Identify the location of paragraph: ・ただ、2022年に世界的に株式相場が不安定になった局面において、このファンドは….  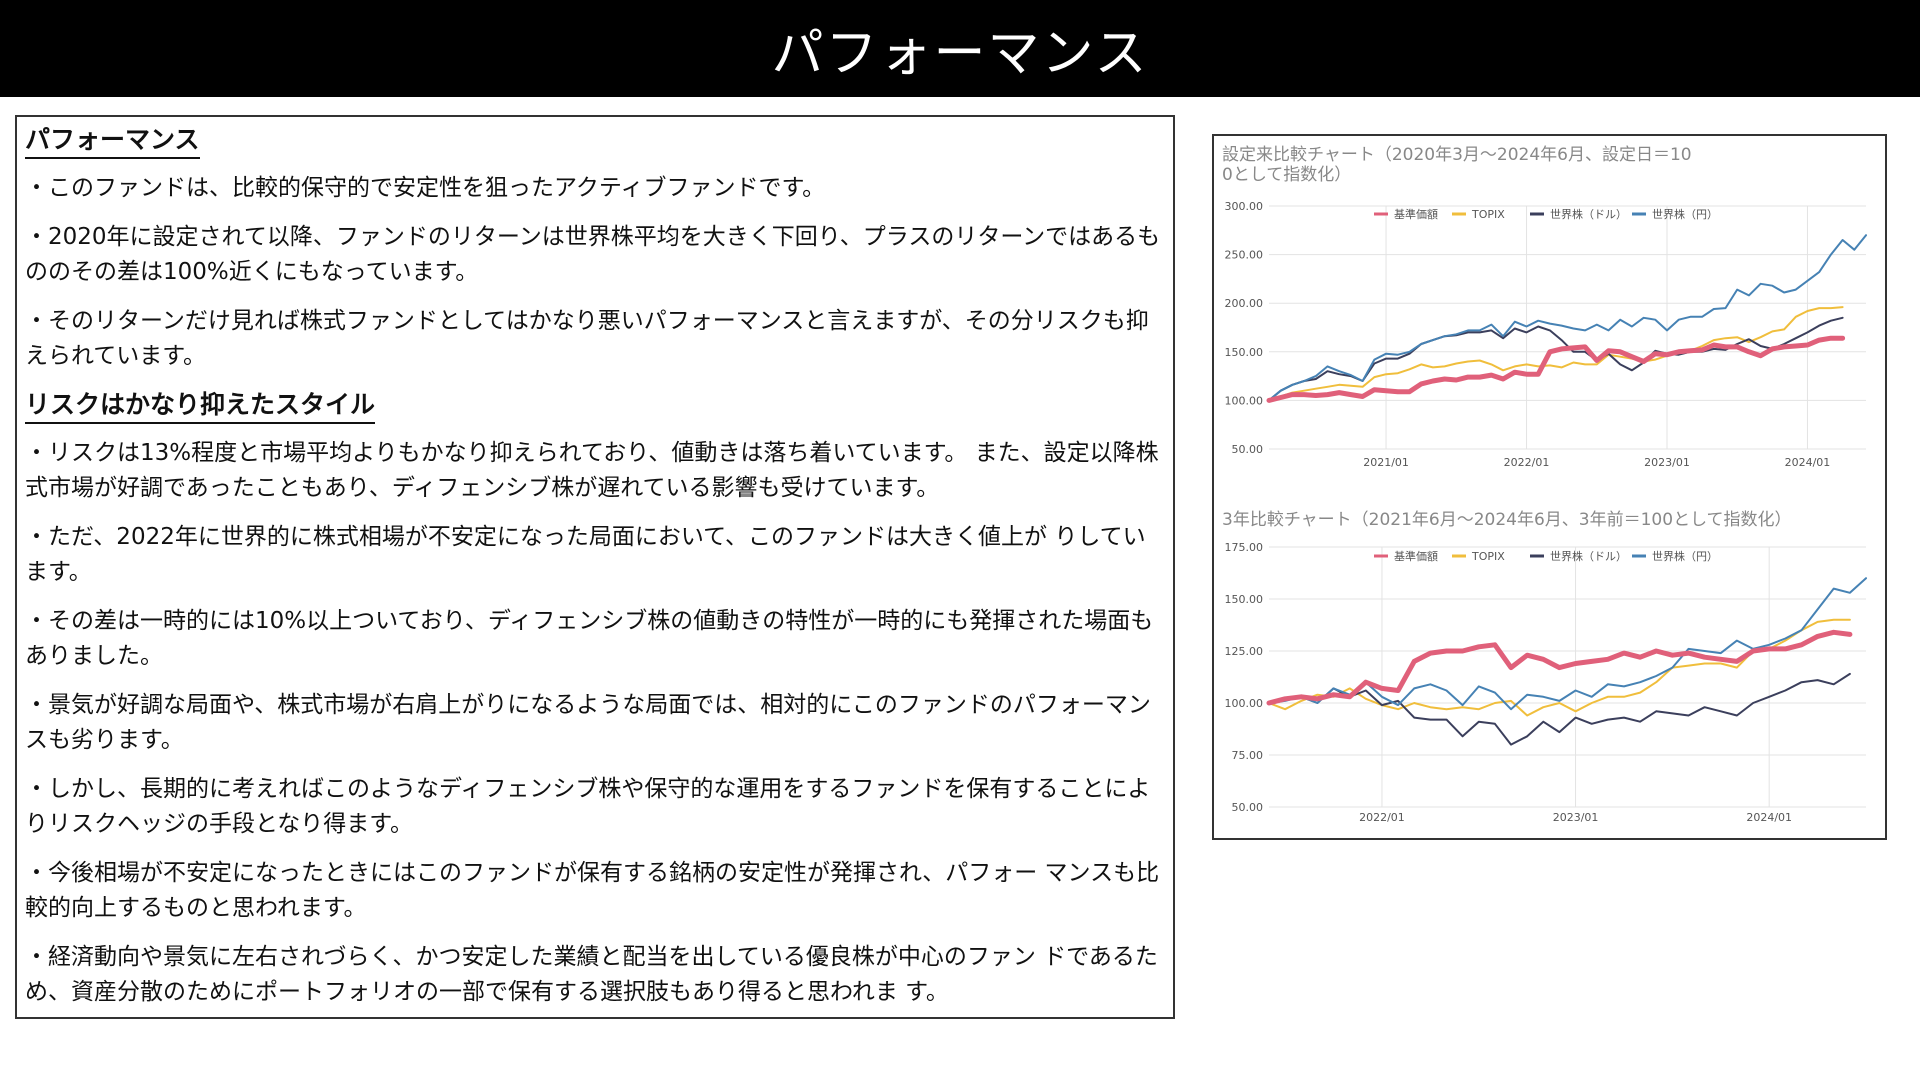
(585, 554).